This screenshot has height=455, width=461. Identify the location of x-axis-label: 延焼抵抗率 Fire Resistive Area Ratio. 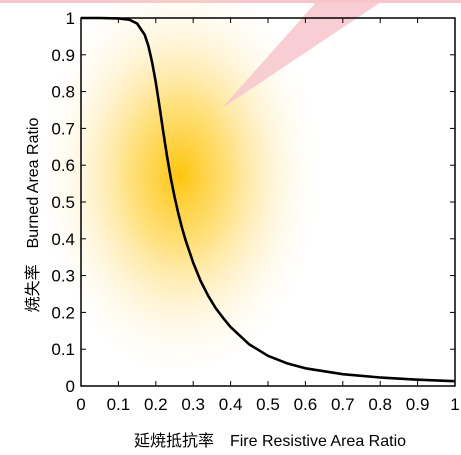
(270, 441).